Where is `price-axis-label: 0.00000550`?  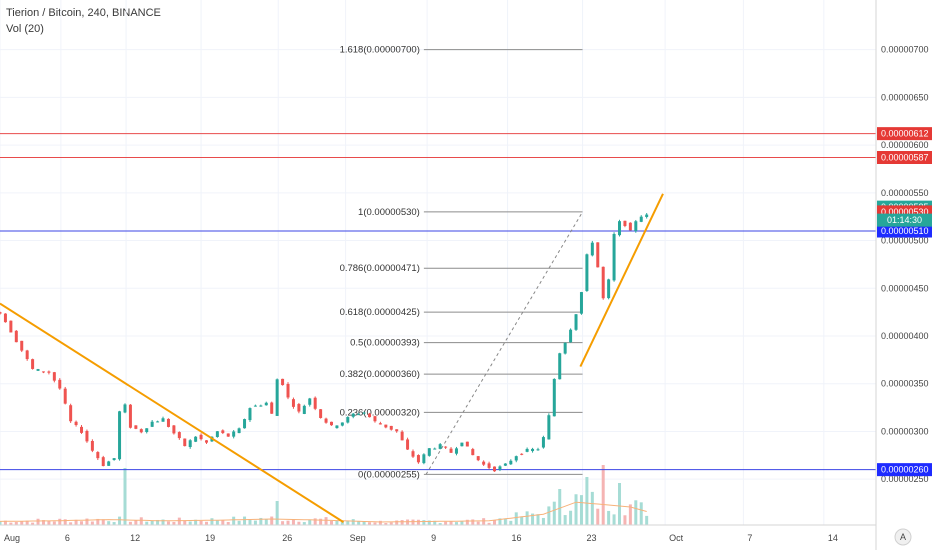
price-axis-label: 0.00000550 is located at coordinates (905, 193).